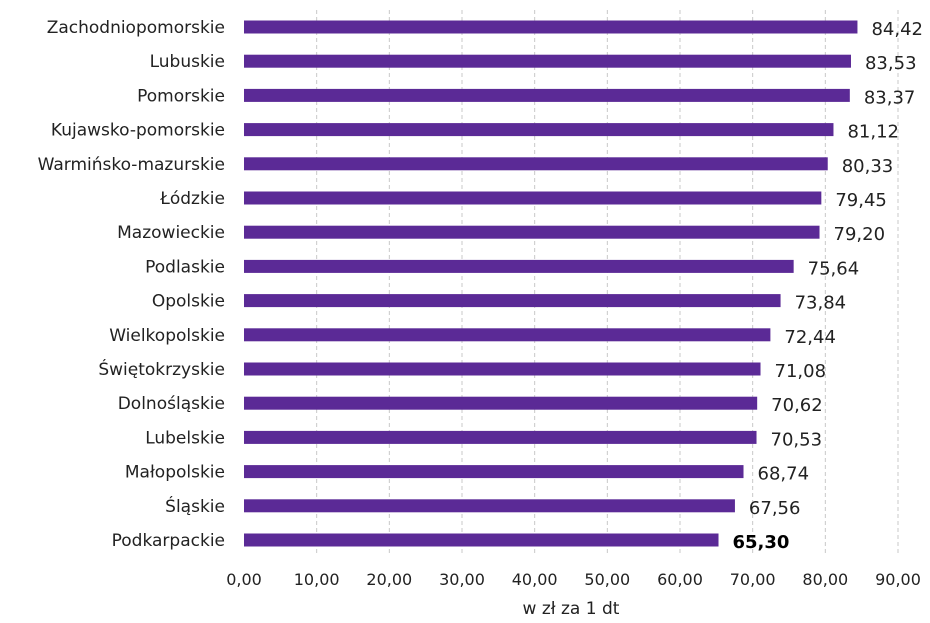 The image size is (930, 623). I want to click on category-label: Śląskie, so click(195, 506).